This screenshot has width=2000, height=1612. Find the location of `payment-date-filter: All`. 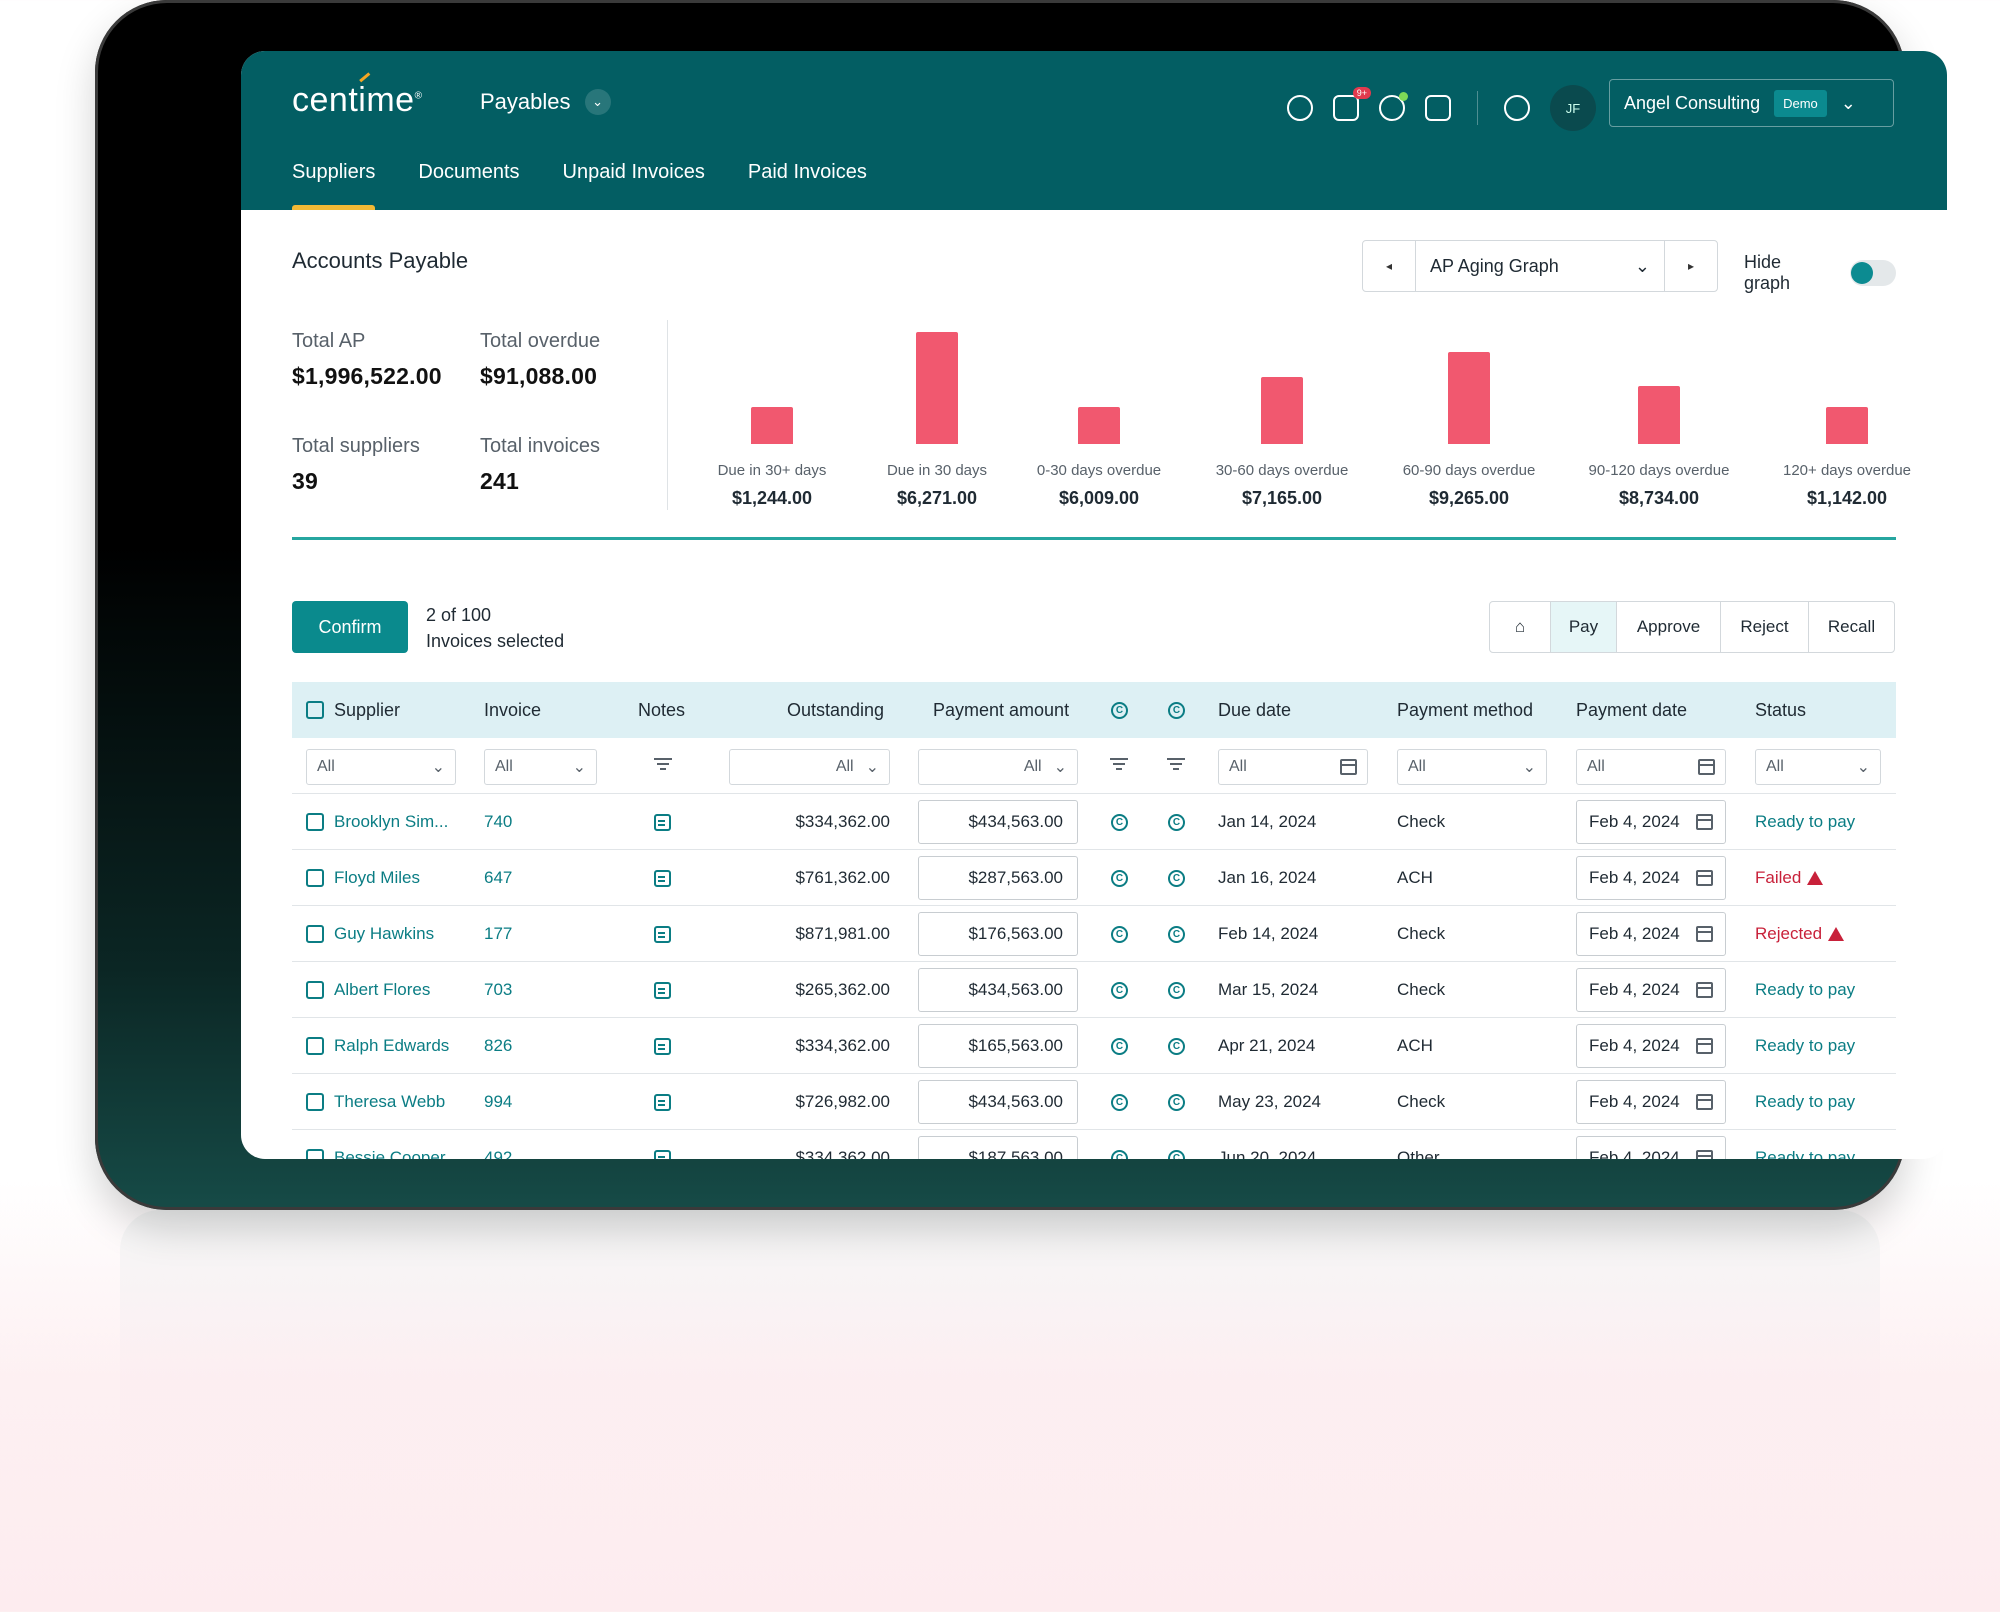

payment-date-filter: All is located at coordinates (1651, 767).